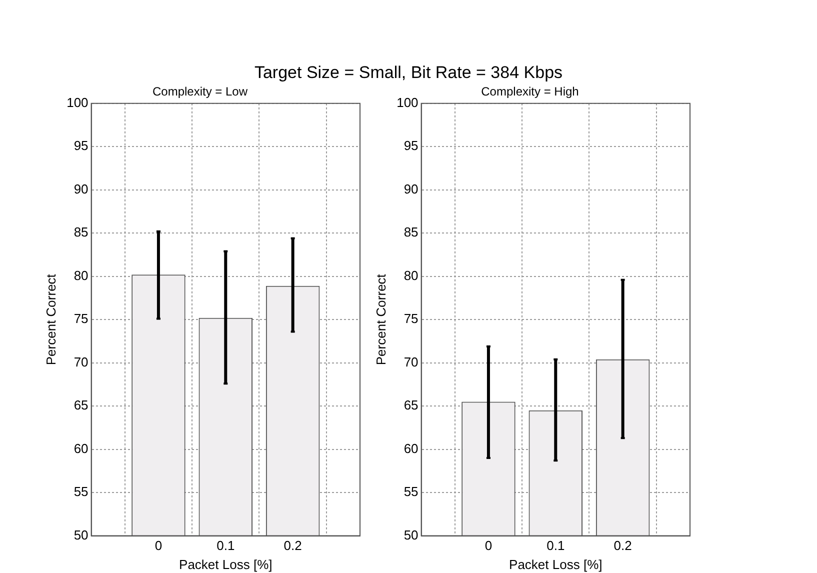 Image resolution: width=817 pixels, height=573 pixels. I want to click on chart-title: Complexity = Low, so click(200, 91).